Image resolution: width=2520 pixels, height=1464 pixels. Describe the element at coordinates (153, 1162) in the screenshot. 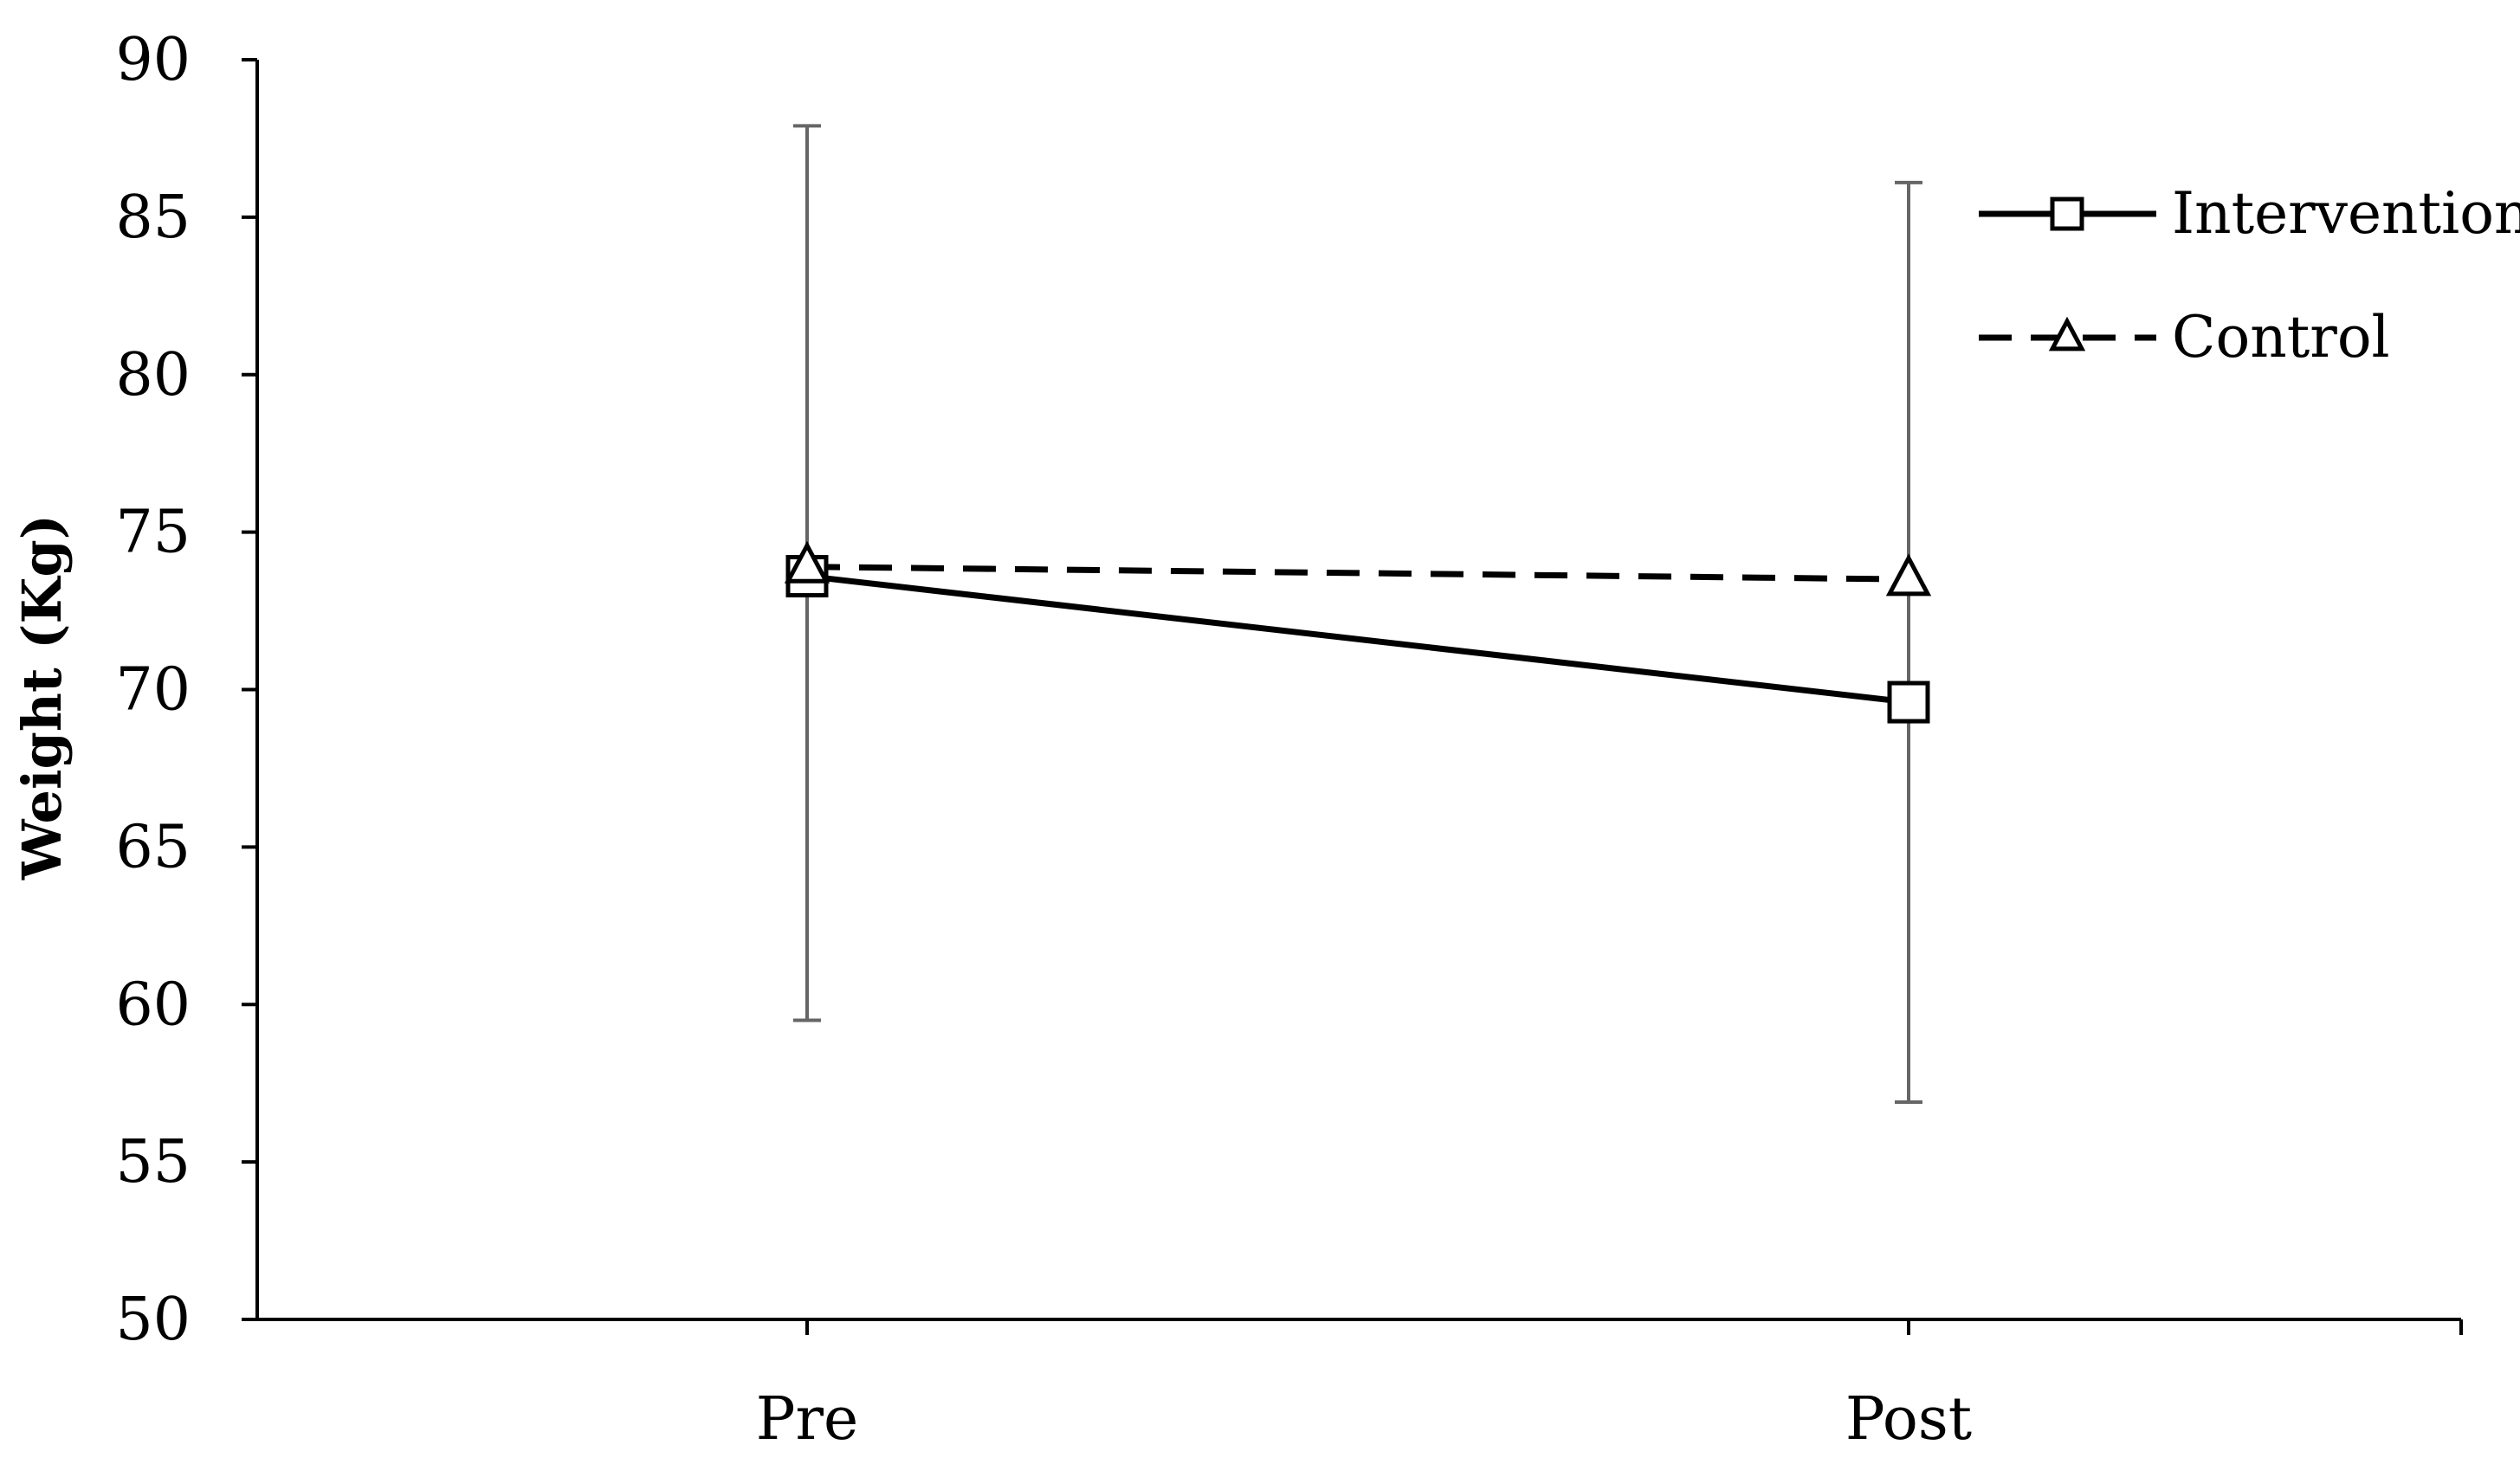

I see `y-tick-label: 55` at that location.